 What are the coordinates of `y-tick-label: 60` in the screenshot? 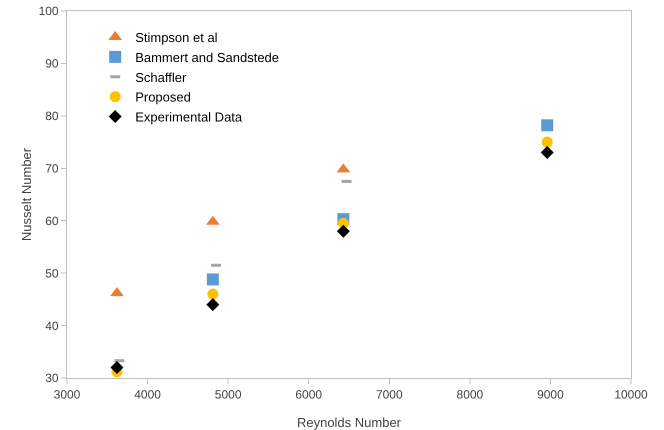 It's located at (52, 221).